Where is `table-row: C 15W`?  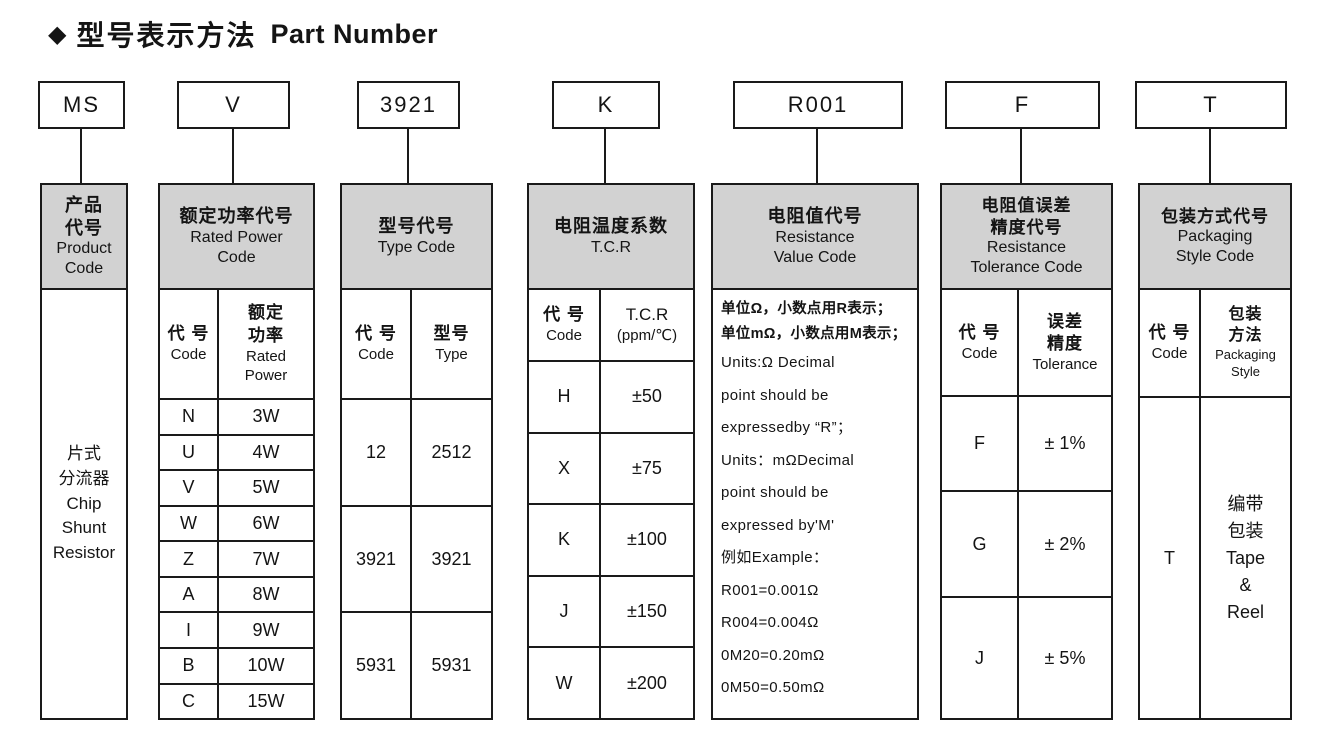
table-row: C 15W is located at coordinates (236, 700).